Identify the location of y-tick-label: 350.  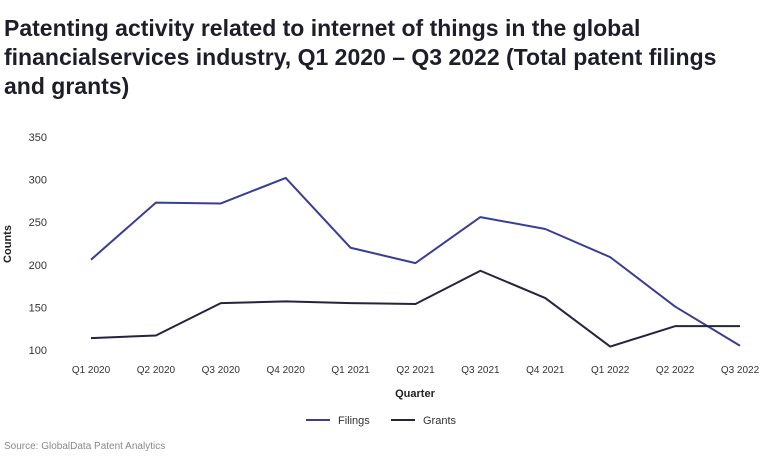
(38, 138).